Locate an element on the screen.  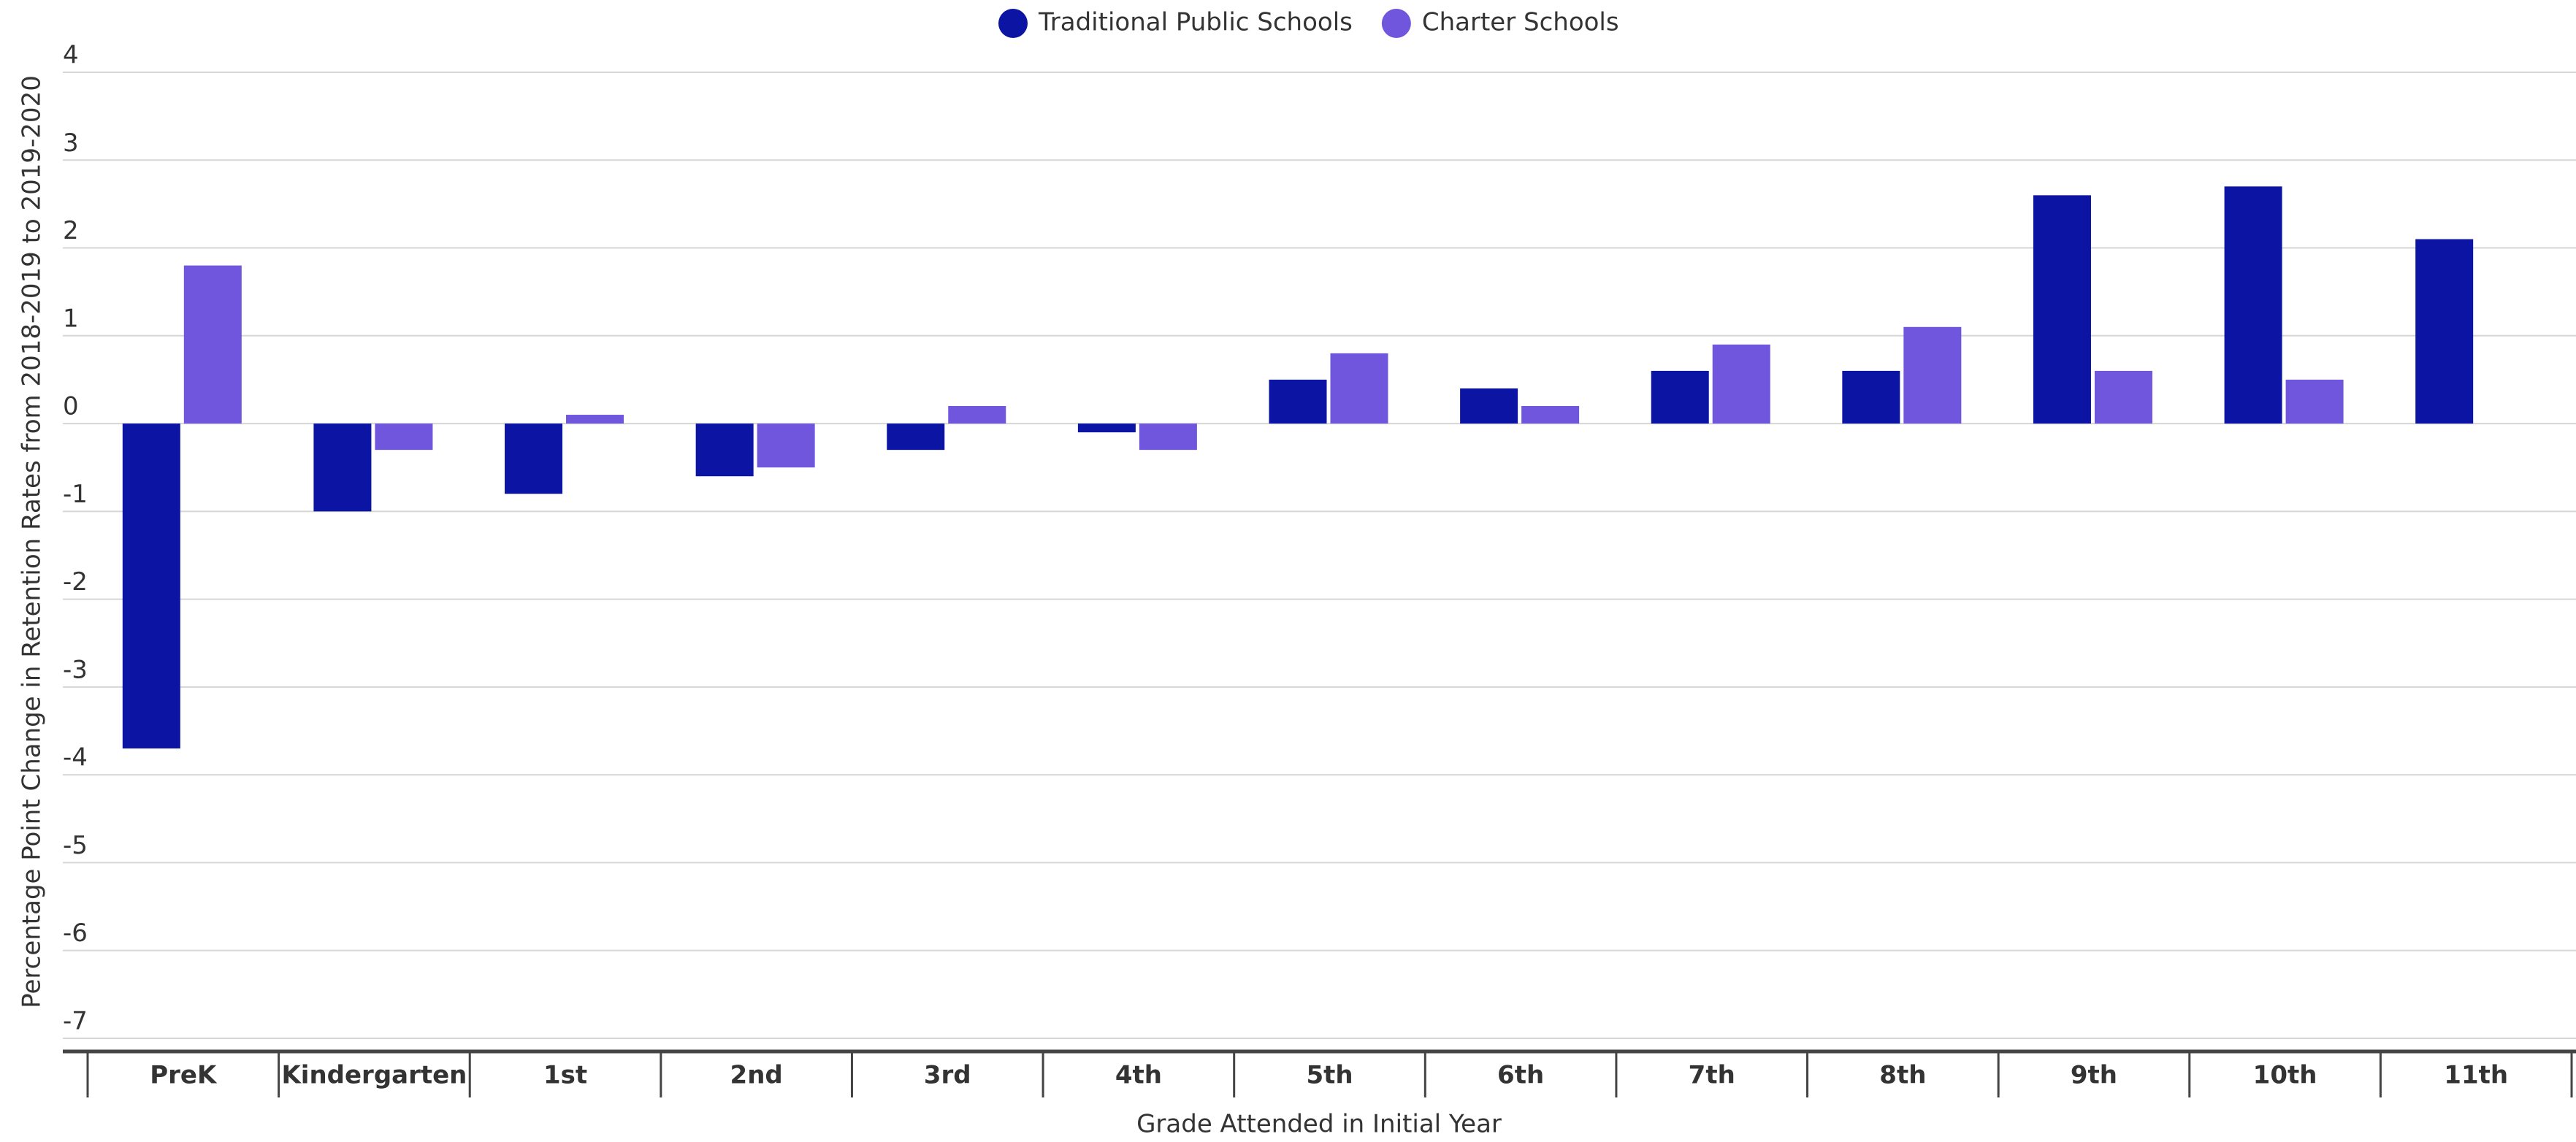
y-tick-label: -3 is located at coordinates (75, 669).